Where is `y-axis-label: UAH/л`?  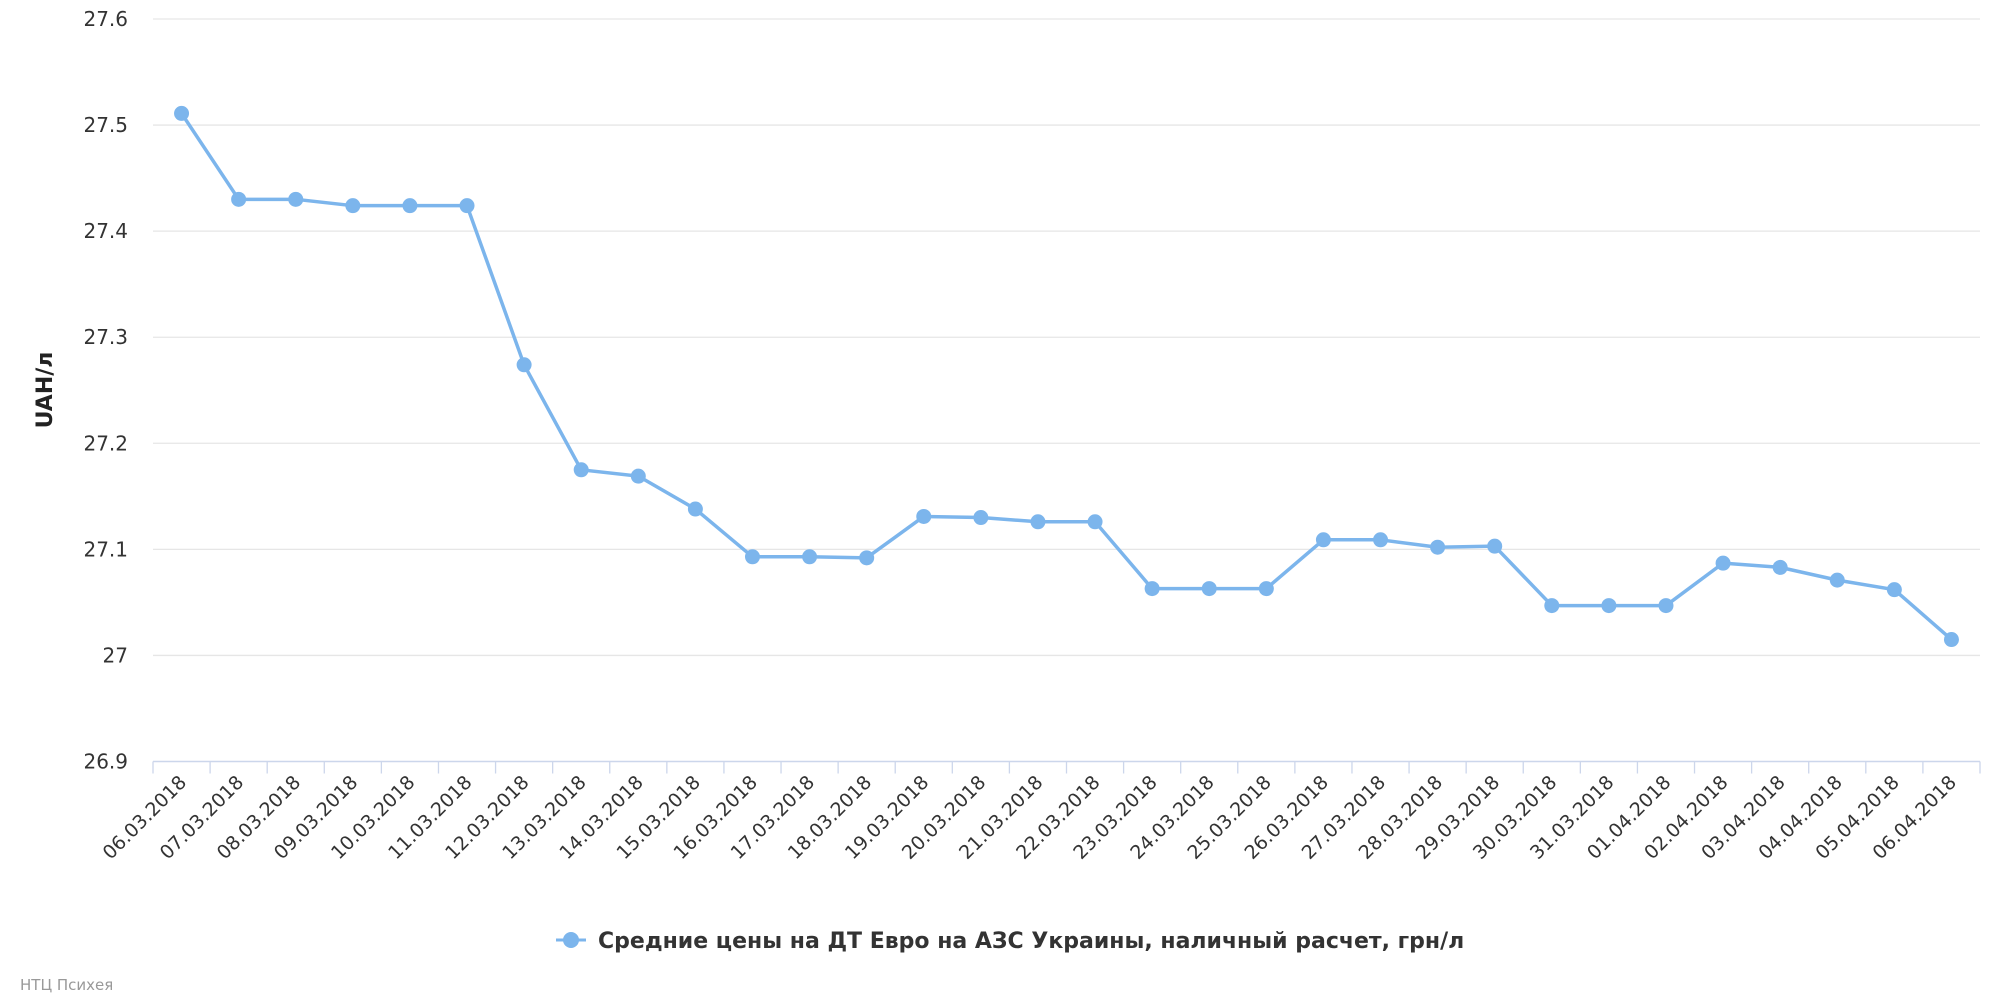
y-axis-label: UAH/л is located at coordinates (45, 390).